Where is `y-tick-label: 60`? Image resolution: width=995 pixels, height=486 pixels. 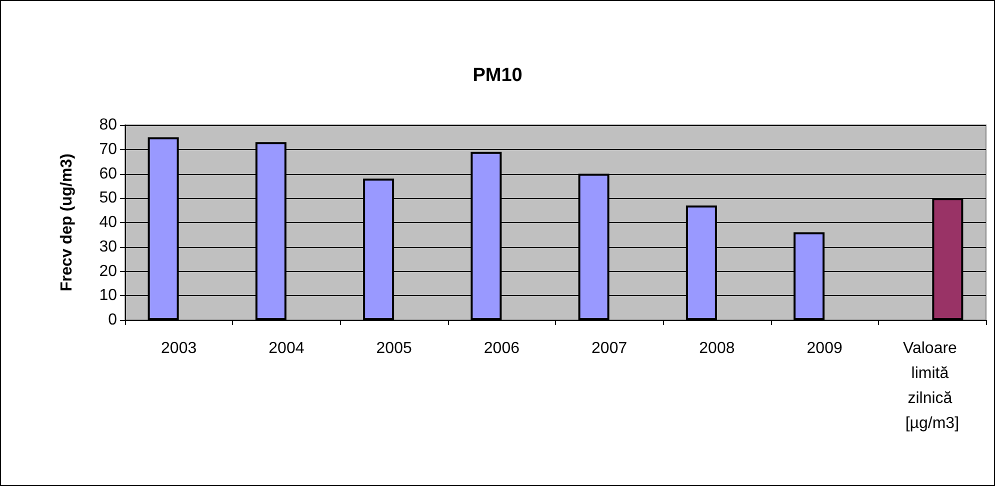 y-tick-label: 60 is located at coordinates (108, 173).